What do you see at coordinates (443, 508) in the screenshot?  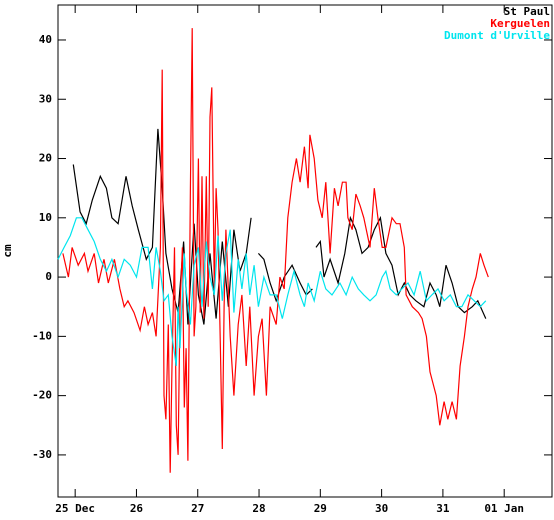 I see `x-tick-label: 31` at bounding box center [443, 508].